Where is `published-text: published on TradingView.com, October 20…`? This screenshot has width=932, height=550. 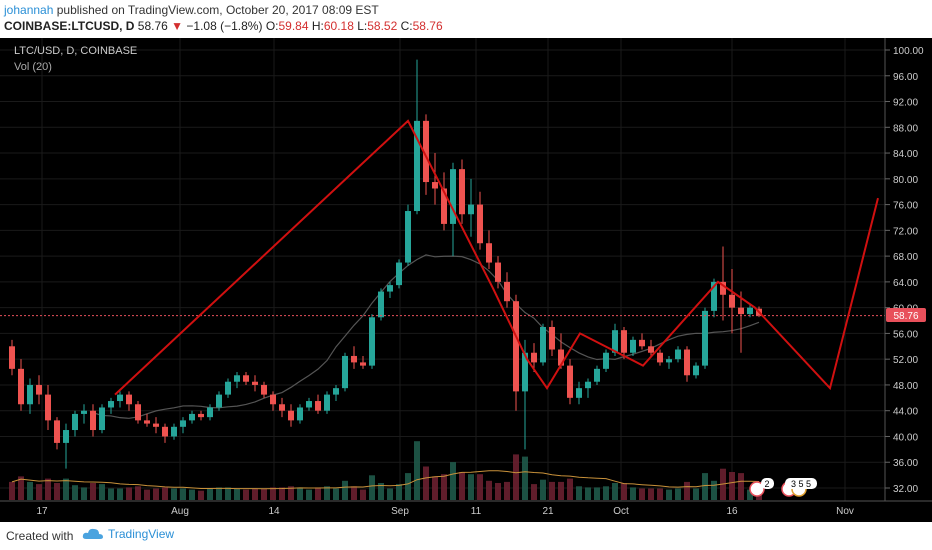 published-text: published on TradingView.com, October 20… is located at coordinates (217, 10).